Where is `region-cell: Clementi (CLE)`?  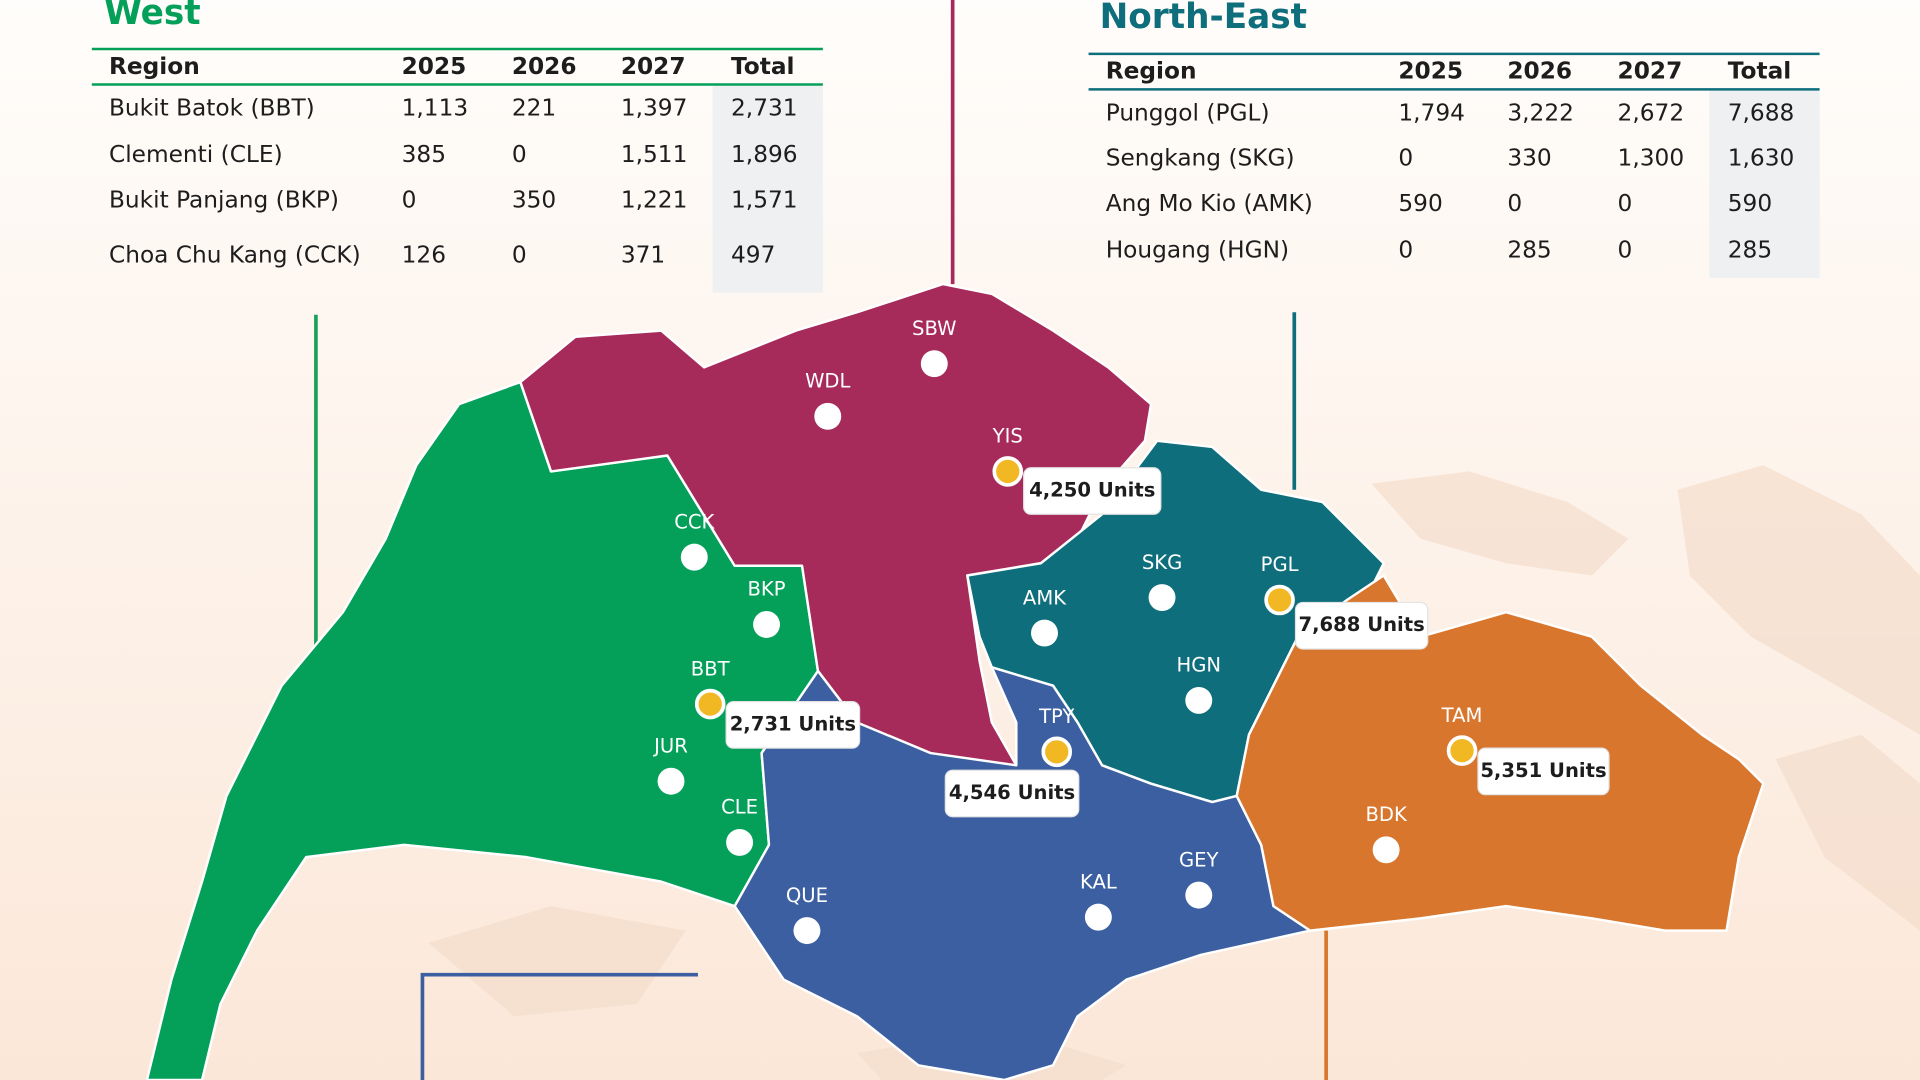 region-cell: Clementi (CLE) is located at coordinates (196, 154).